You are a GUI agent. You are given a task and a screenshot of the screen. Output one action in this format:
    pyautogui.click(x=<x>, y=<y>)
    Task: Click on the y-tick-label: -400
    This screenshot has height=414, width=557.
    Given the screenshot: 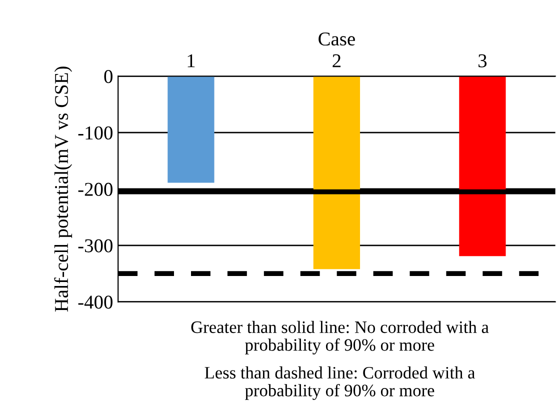 What is the action you would take?
    pyautogui.click(x=95, y=302)
    